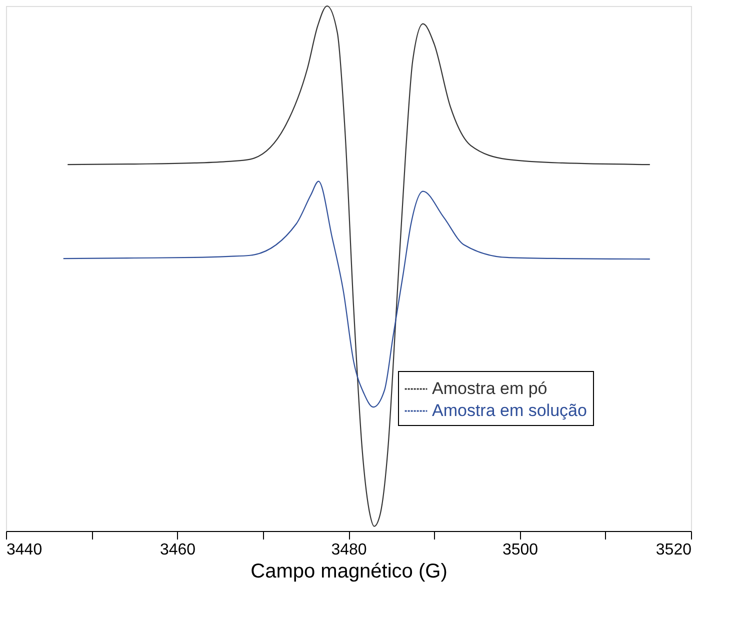 The height and width of the screenshot is (620, 744). What do you see at coordinates (24, 550) in the screenshot?
I see `x-tick-label: 3440` at bounding box center [24, 550].